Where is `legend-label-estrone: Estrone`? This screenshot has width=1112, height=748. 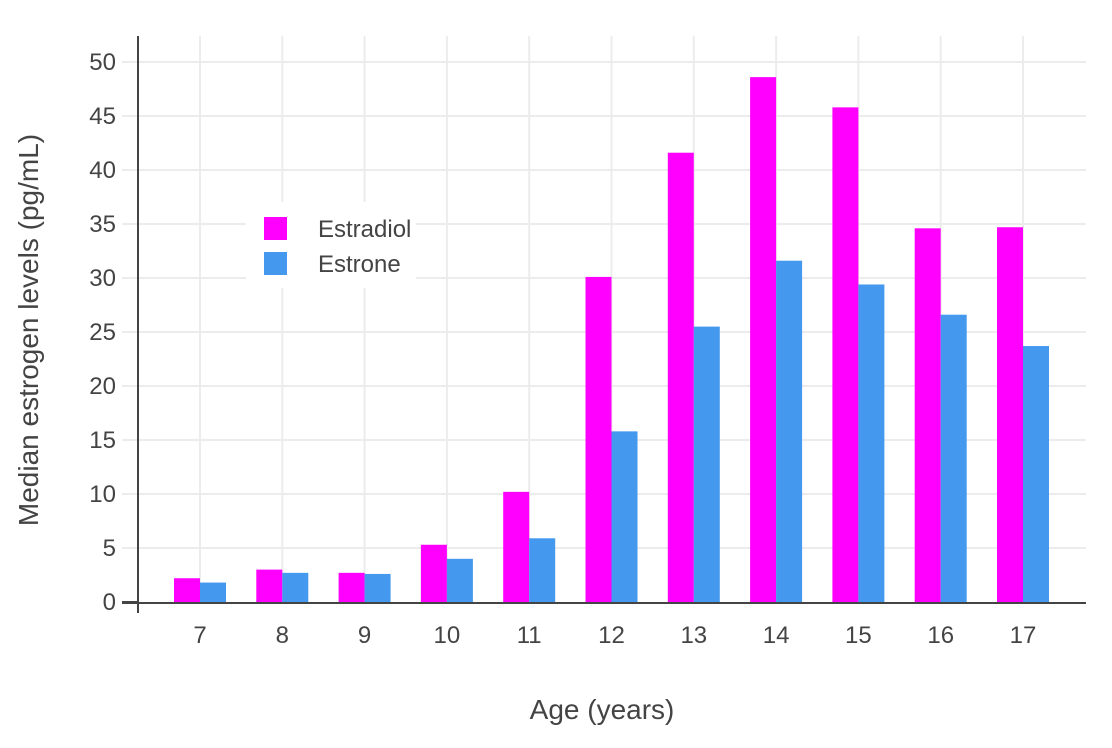 legend-label-estrone: Estrone is located at coordinates (359, 264).